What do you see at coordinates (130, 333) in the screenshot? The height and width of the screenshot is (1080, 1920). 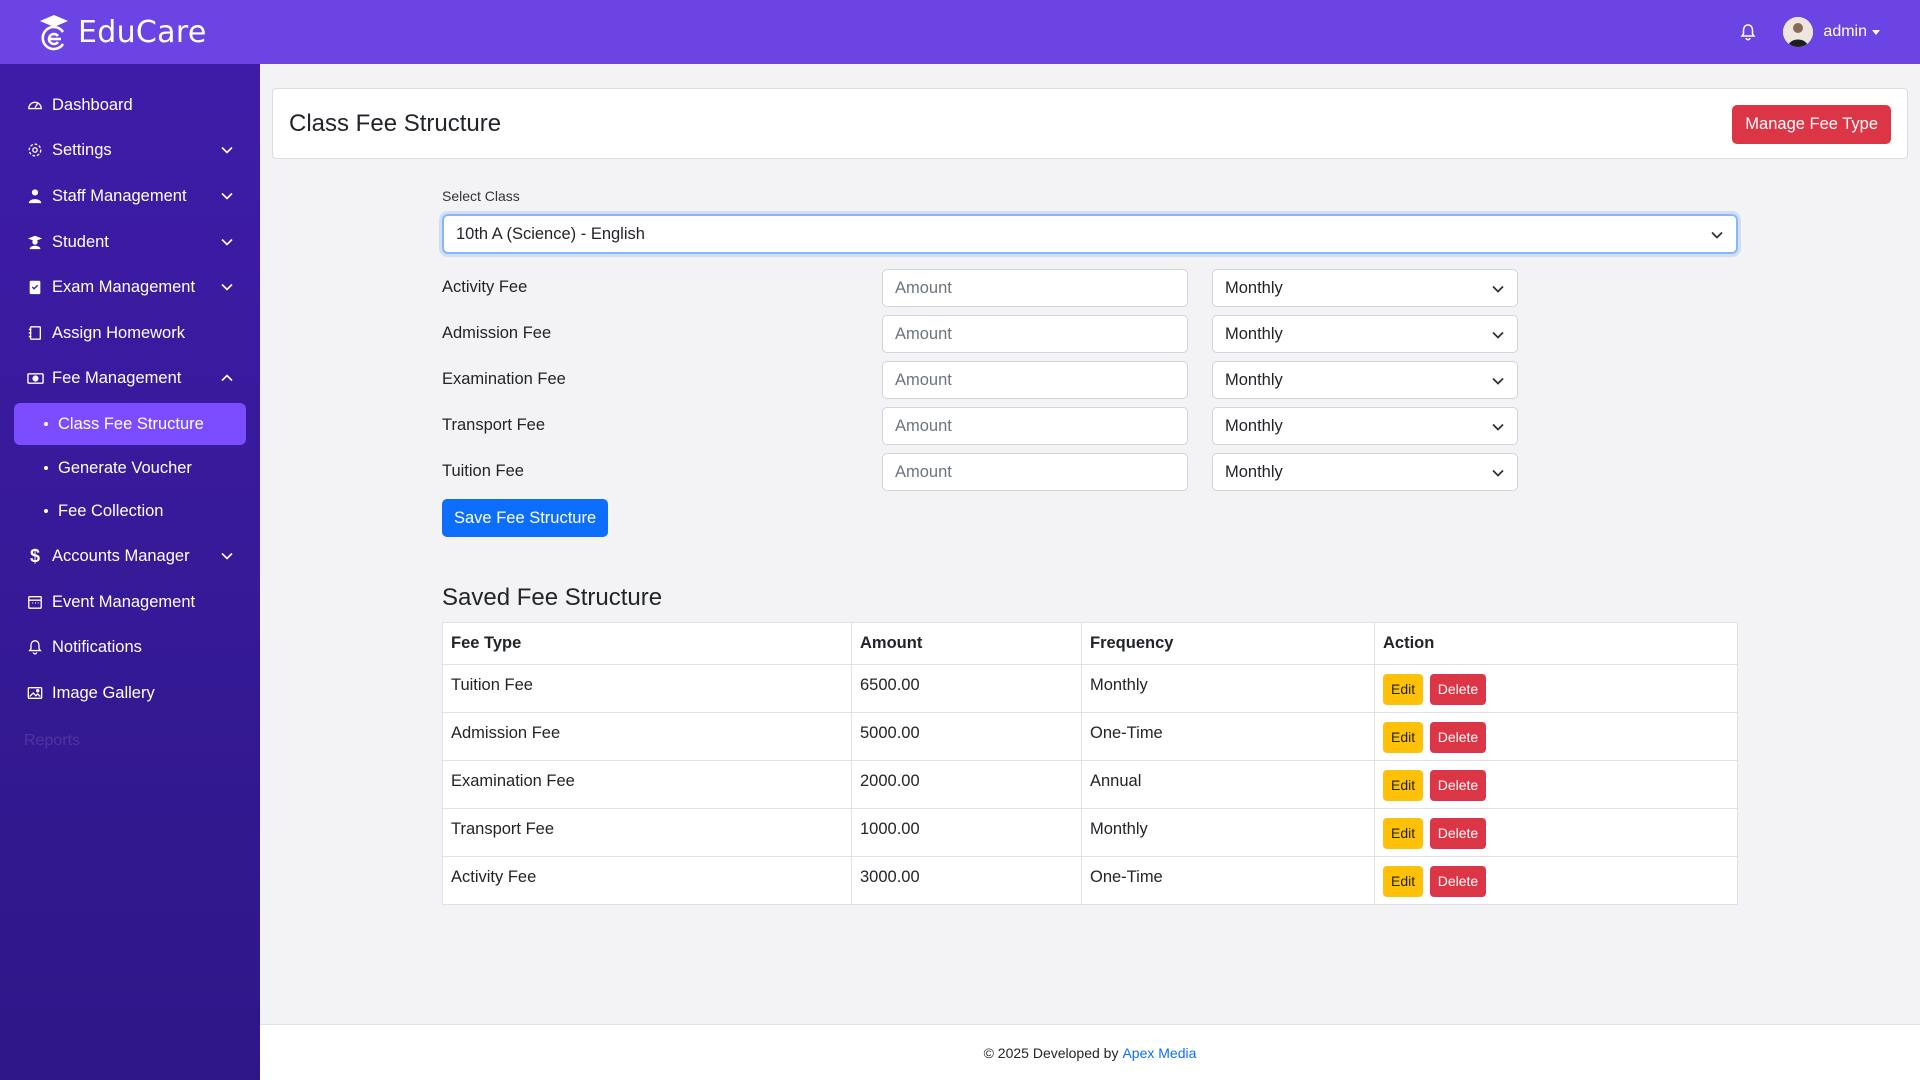 I see `sidebar-item-assign-homework: Assign Homework` at bounding box center [130, 333].